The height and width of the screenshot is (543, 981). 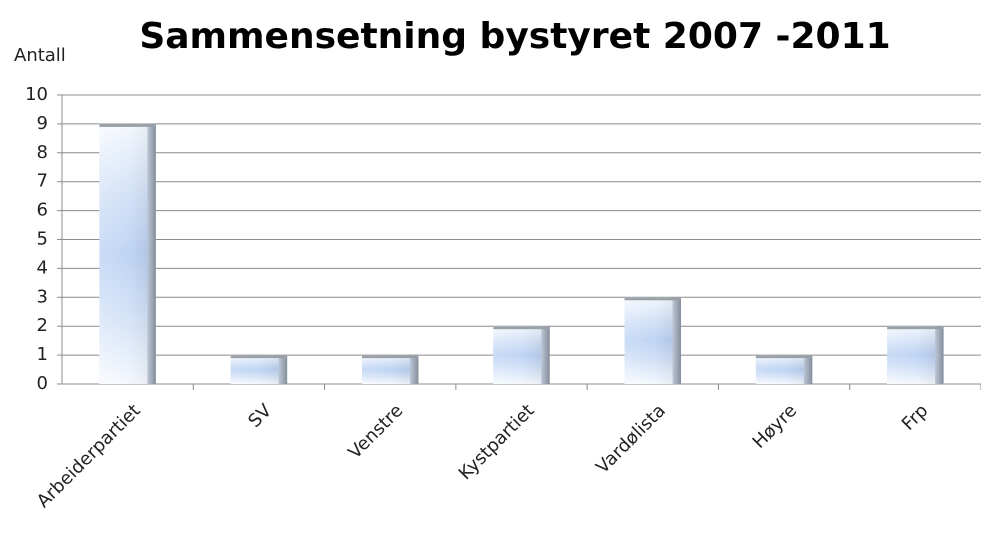 What do you see at coordinates (514, 36) in the screenshot?
I see `chart-title: Sammensetning bystyret 2007 -2011` at bounding box center [514, 36].